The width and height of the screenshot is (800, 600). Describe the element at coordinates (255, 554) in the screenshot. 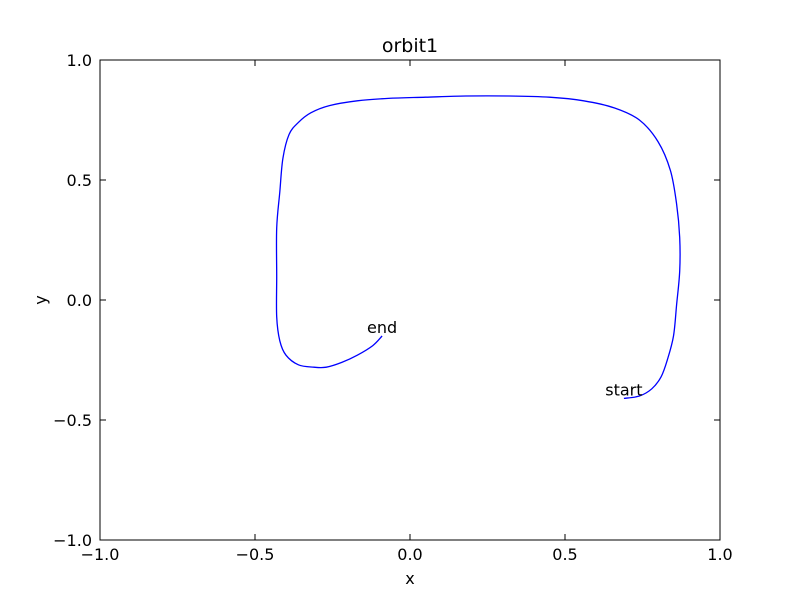

I see `x-tick-label: −0.5` at that location.